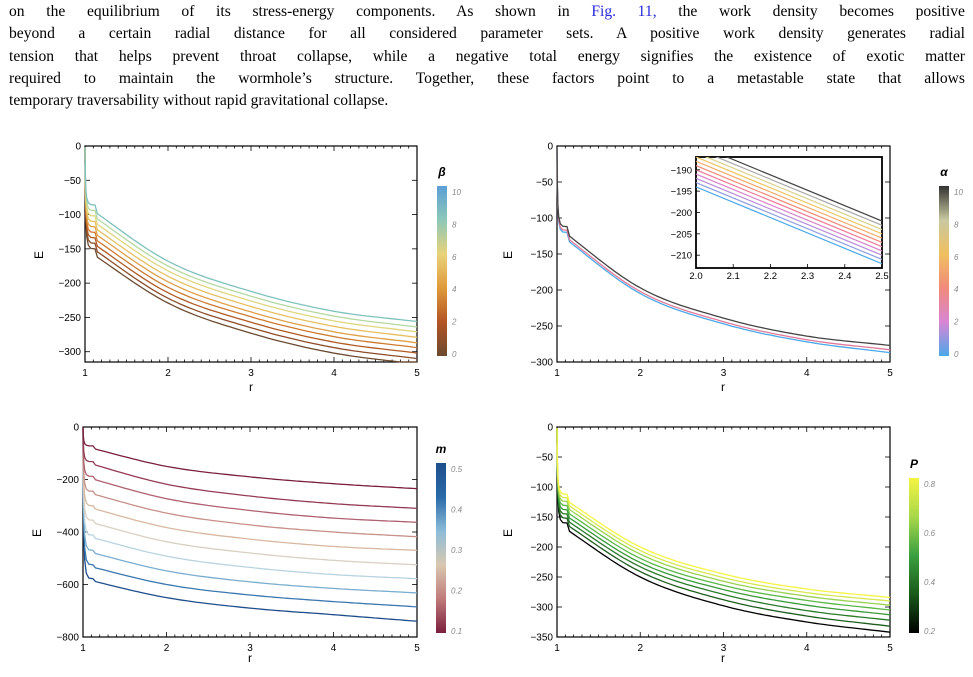  What do you see at coordinates (541, 219) in the screenshot?
I see `y-tick-label: −100` at bounding box center [541, 219].